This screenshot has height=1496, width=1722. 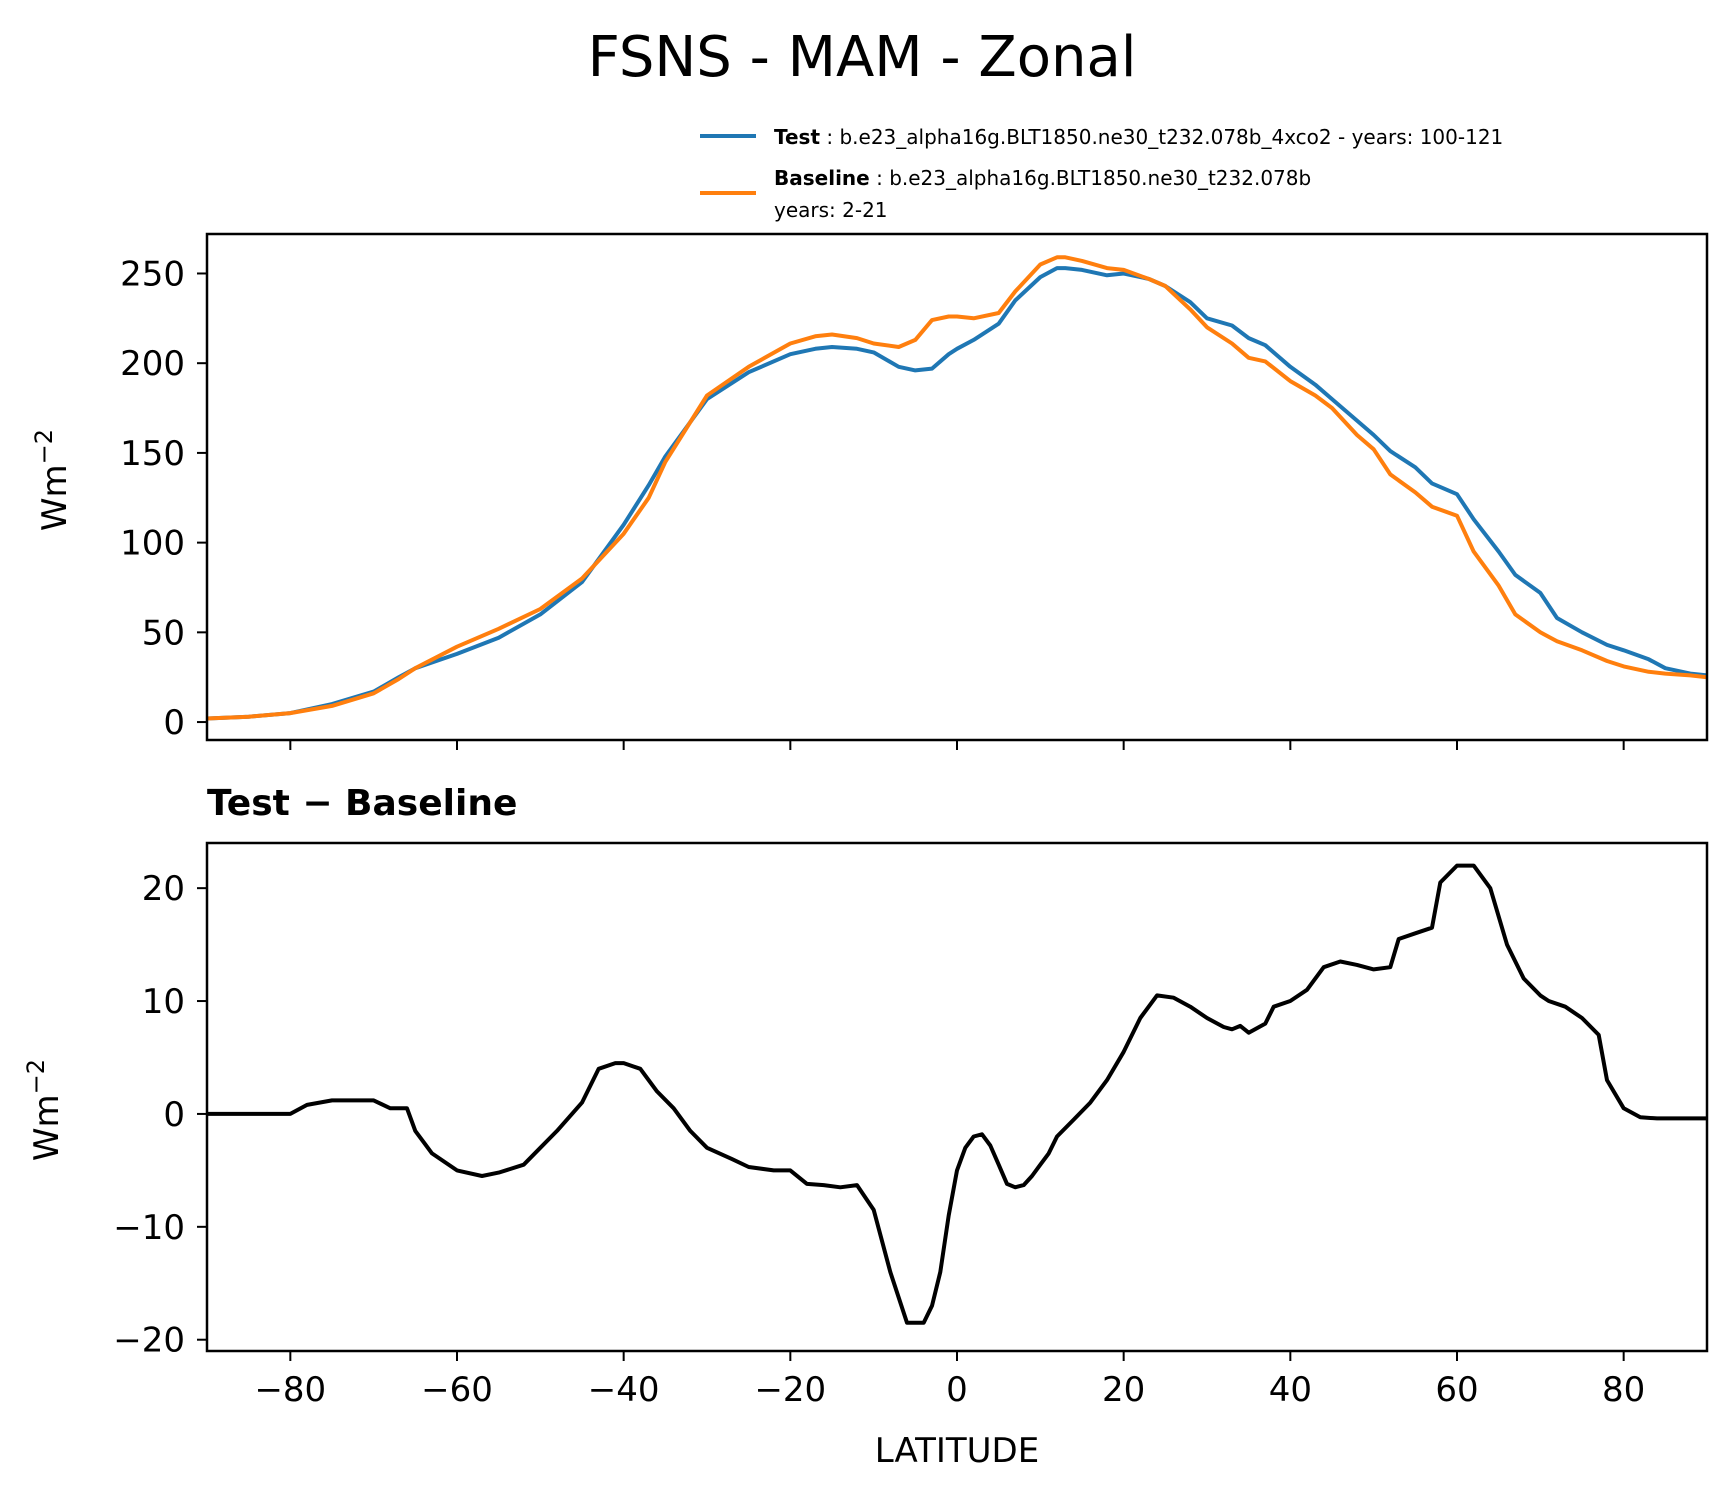 I want to click on bottom-y-tick-label: 20, so click(x=163, y=889).